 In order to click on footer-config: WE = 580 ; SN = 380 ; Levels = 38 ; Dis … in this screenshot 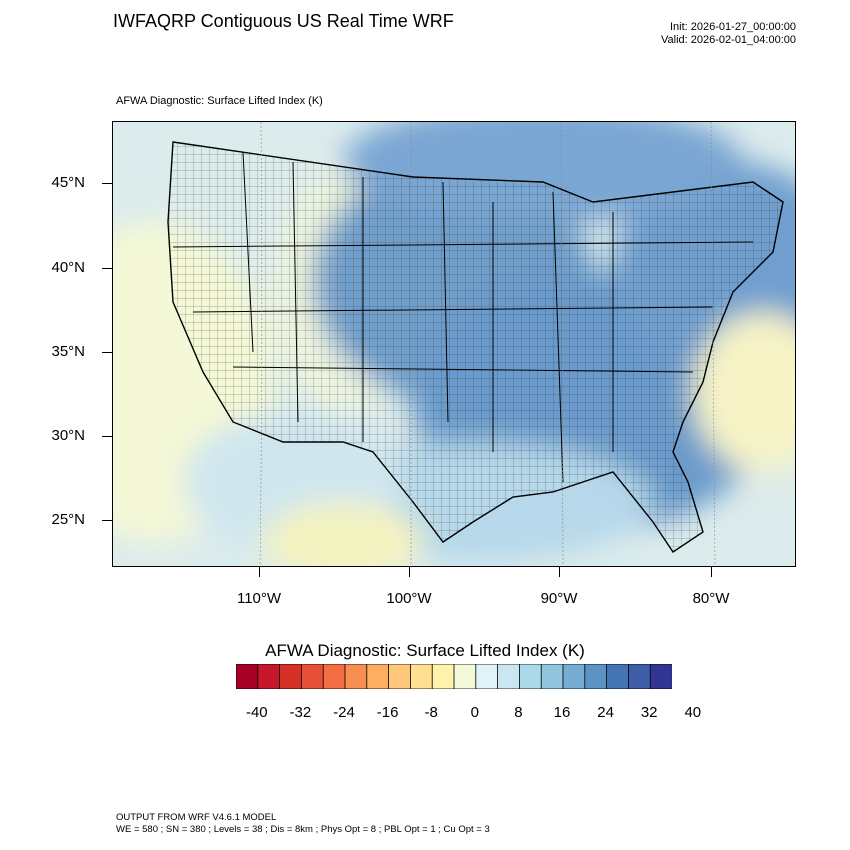, I will do `click(303, 829)`.